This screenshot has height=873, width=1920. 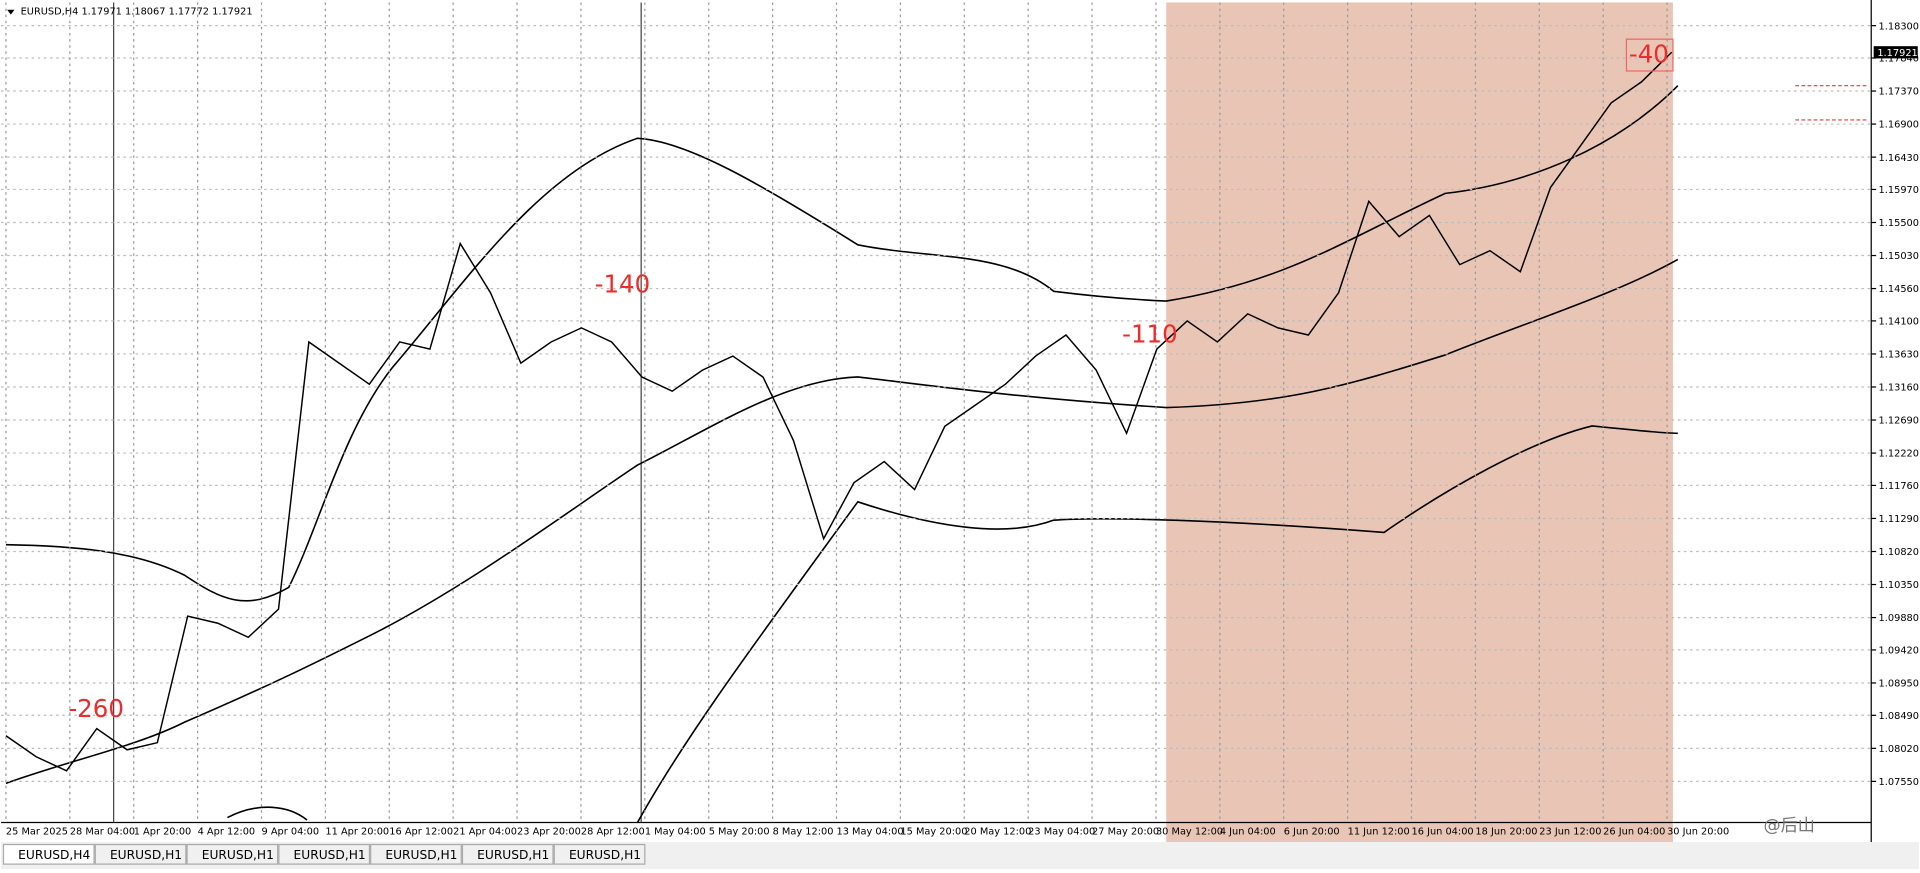 I want to click on time-label: 28 Mar 04:00, so click(x=102, y=832).